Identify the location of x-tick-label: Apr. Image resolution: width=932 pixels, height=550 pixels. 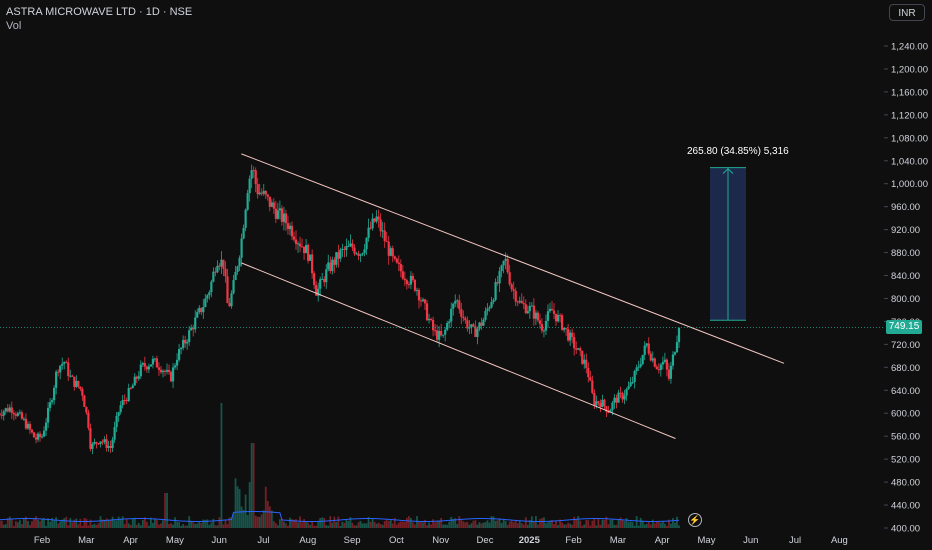
(130, 540).